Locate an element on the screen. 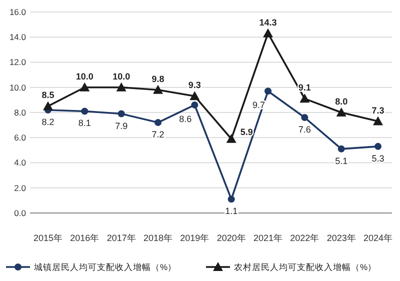 Image resolution: width=400 pixels, height=281 pixels. y-tick-label: 8.0 is located at coordinates (20, 112).